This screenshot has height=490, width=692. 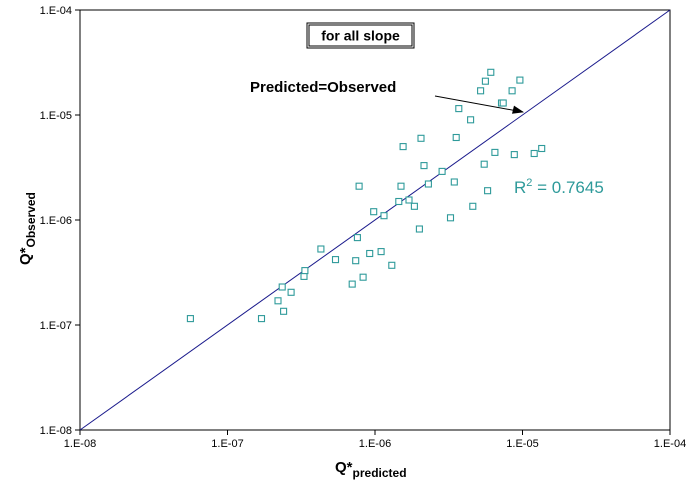 I want to click on x-tick-label: 1.E-07, so click(x=227, y=444).